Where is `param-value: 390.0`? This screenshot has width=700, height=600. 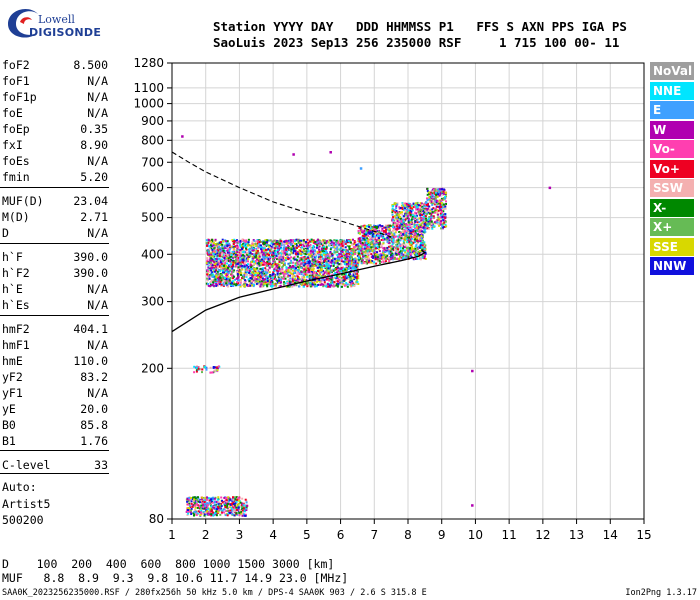 param-value: 390.0 is located at coordinates (90, 257).